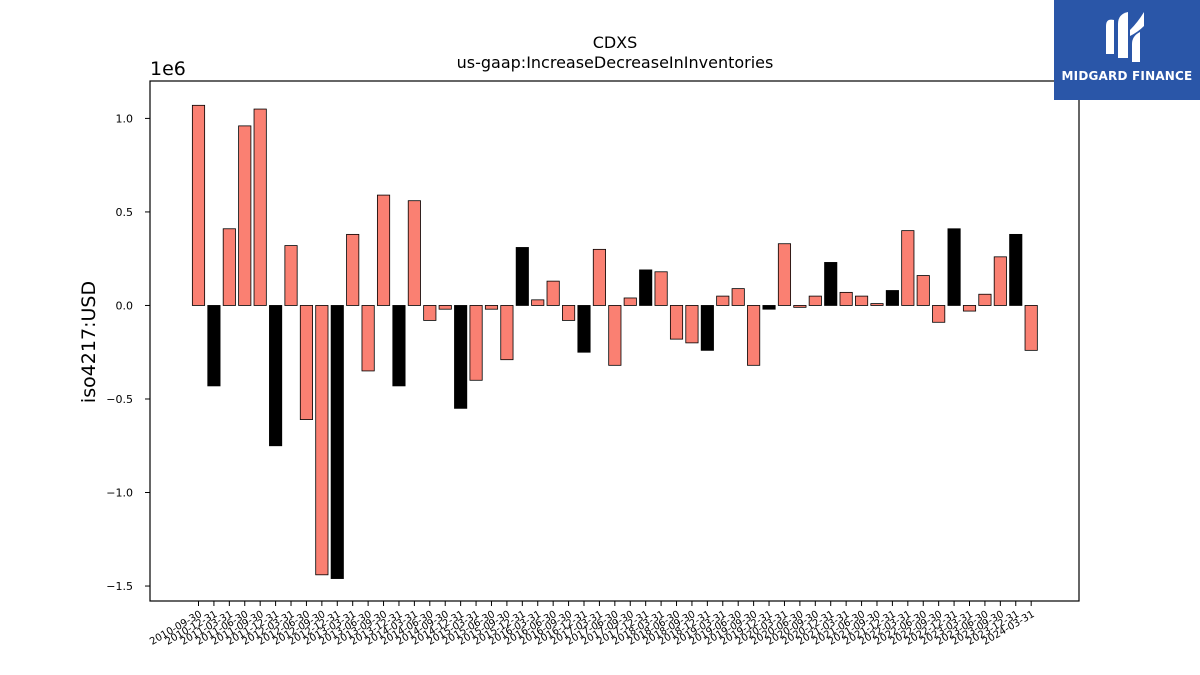 Image resolution: width=1200 pixels, height=675 pixels. Describe the element at coordinates (125, 305) in the screenshot. I see `y-tick-label: 0.0` at that location.